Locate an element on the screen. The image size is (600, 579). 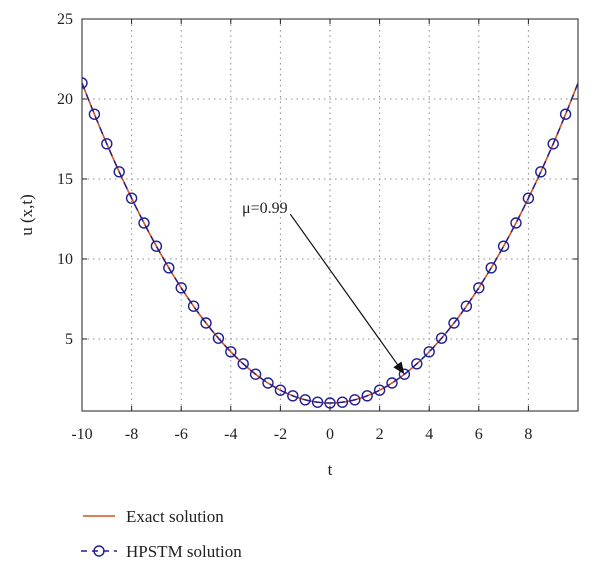
y-tick-label: 5 is located at coordinates (69, 339).